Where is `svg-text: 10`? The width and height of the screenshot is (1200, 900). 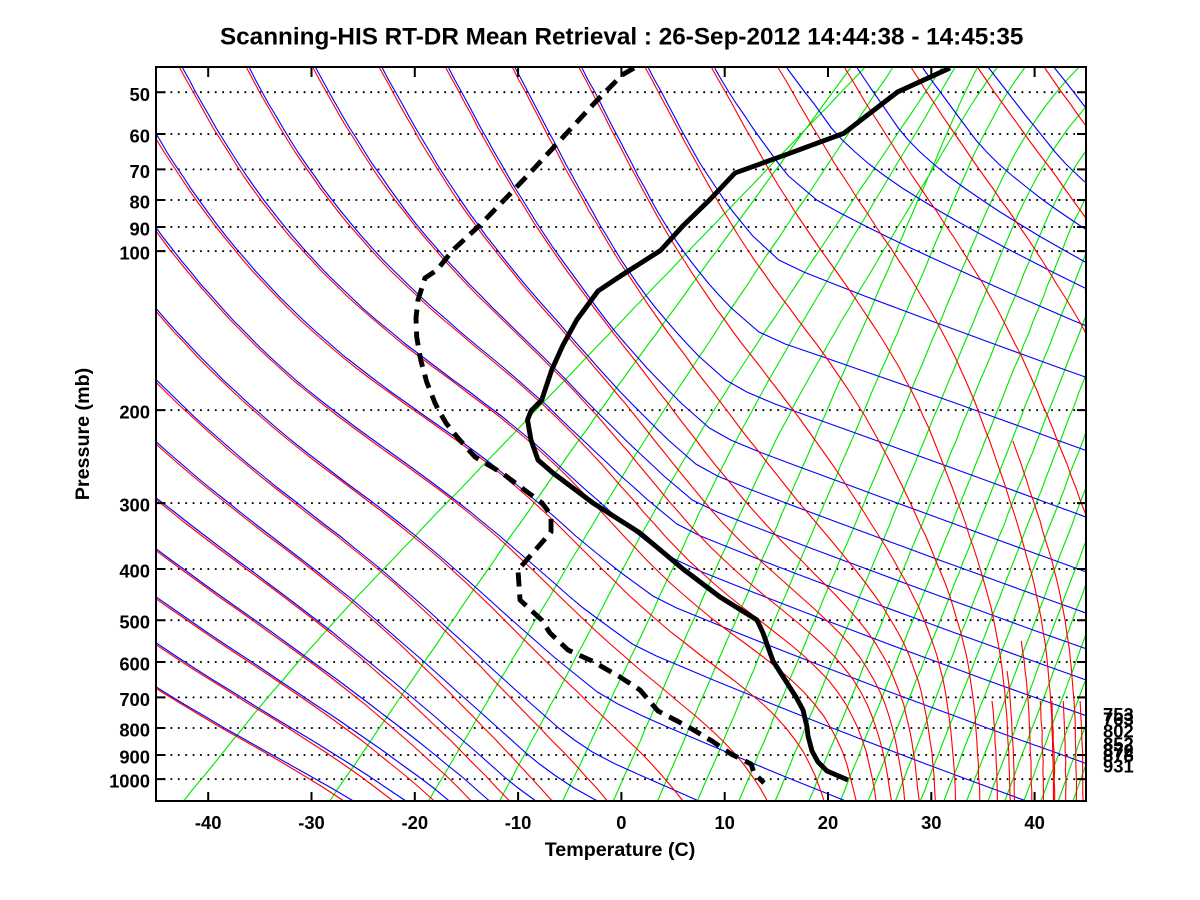 svg-text: 10 is located at coordinates (724, 822).